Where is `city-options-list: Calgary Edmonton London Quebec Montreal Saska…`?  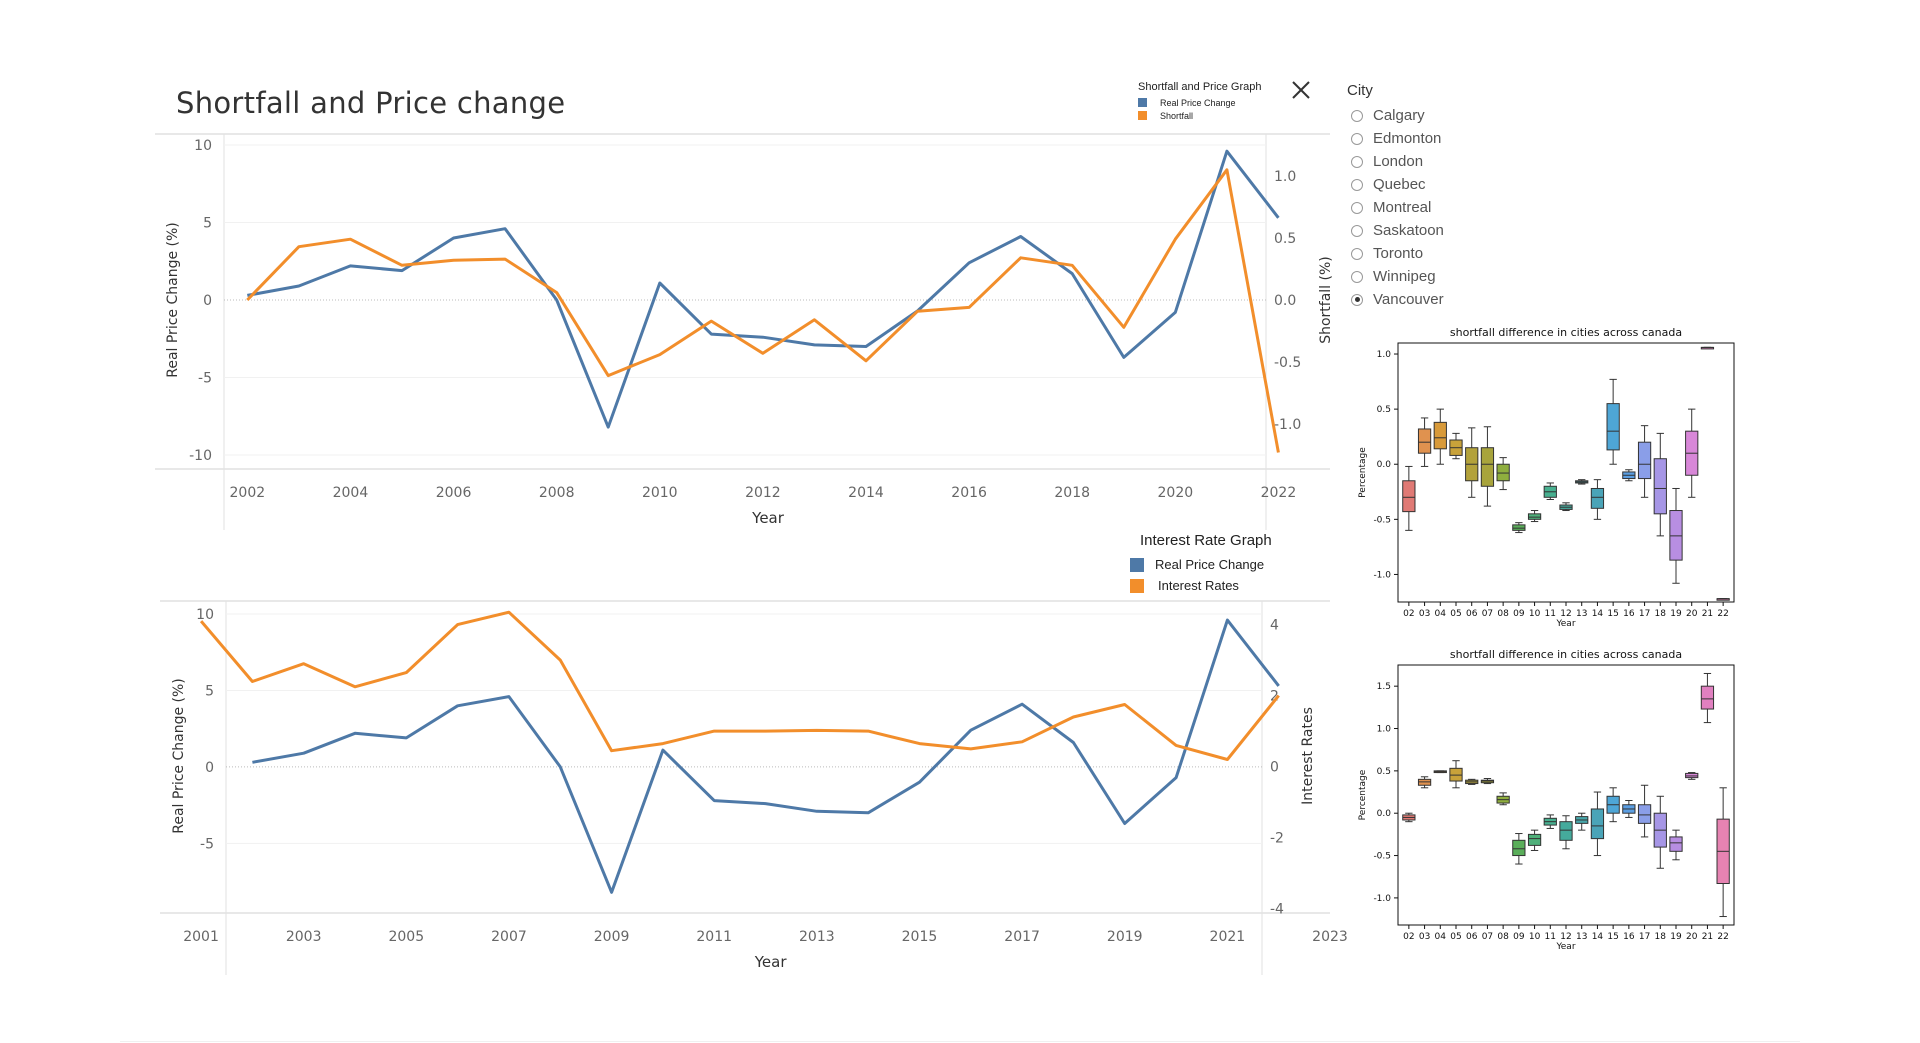
city-options-list: Calgary Edmonton London Quebec Montreal Saska… is located at coordinates (1395, 207).